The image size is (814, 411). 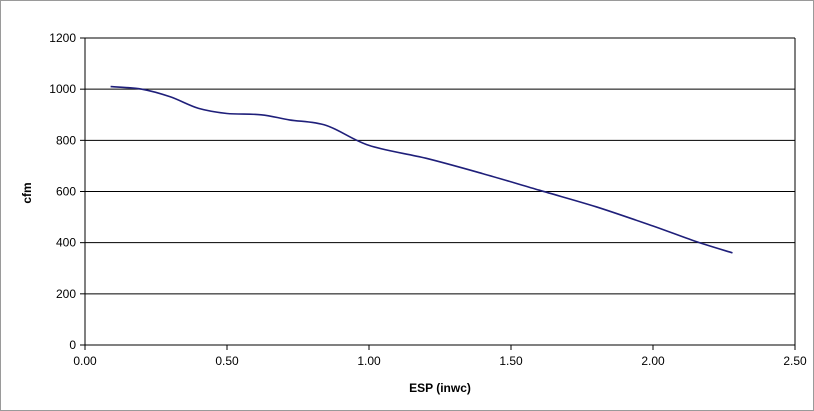 I want to click on x-tick-label-2.00: 2.00, so click(x=653, y=361).